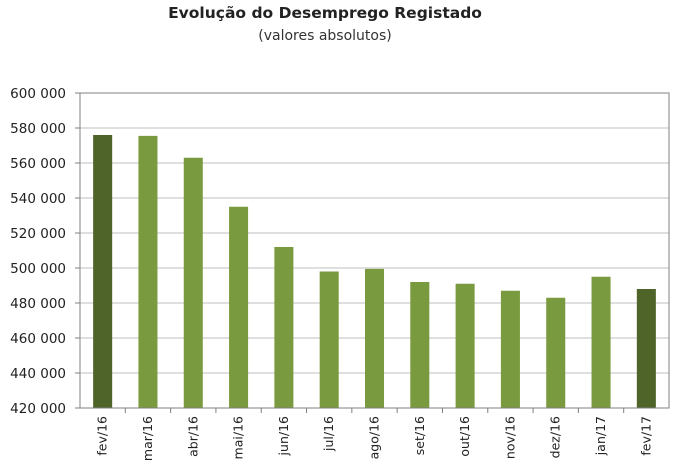  What do you see at coordinates (38, 409) in the screenshot?
I see `y-tick-label: 420 000` at bounding box center [38, 409].